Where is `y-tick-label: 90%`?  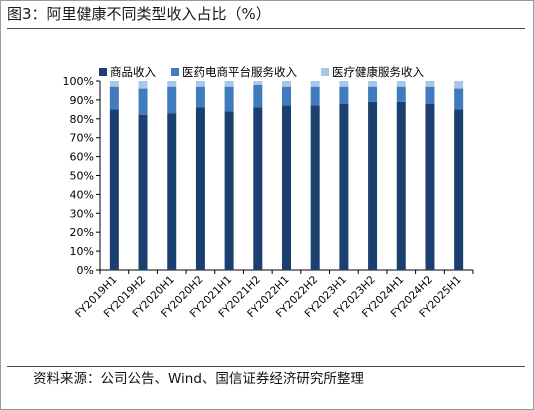
y-tick-label: 90% is located at coordinates (82, 100).